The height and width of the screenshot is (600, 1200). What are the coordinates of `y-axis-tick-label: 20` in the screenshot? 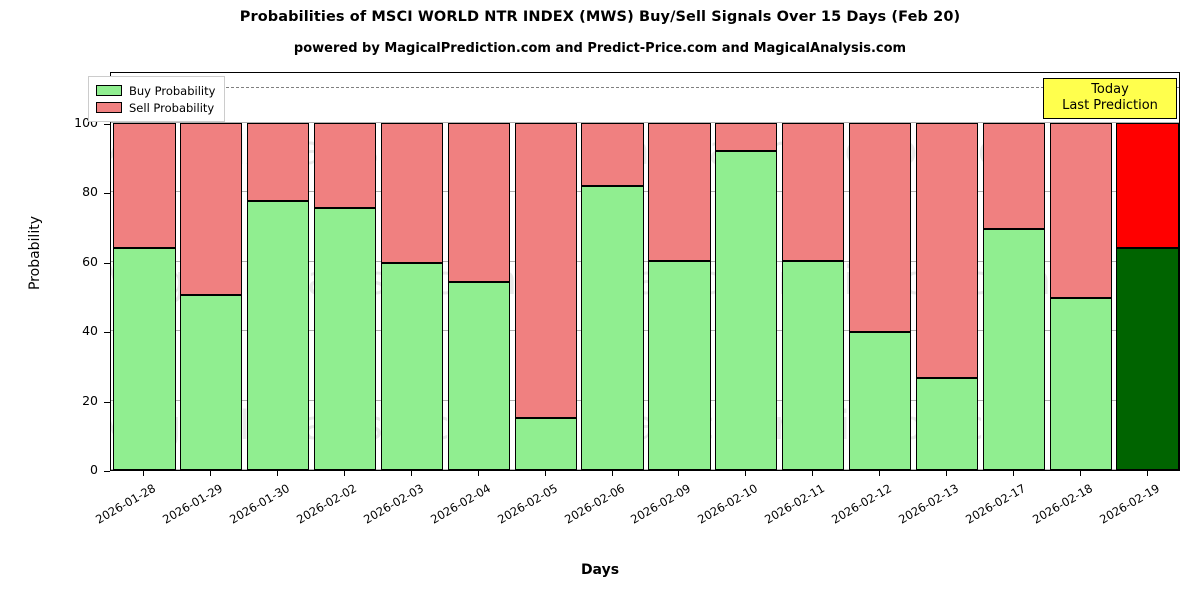 It's located at (90, 400).